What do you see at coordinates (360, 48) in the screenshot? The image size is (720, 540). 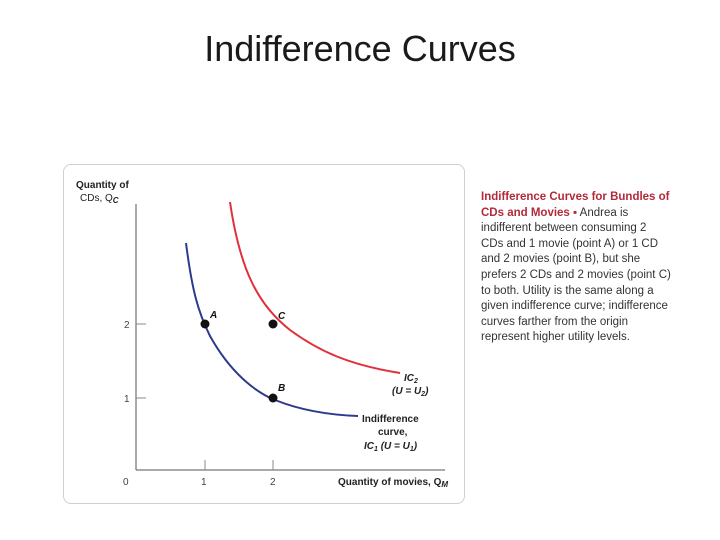 I see `slide-title: Indifference Curves` at bounding box center [360, 48].